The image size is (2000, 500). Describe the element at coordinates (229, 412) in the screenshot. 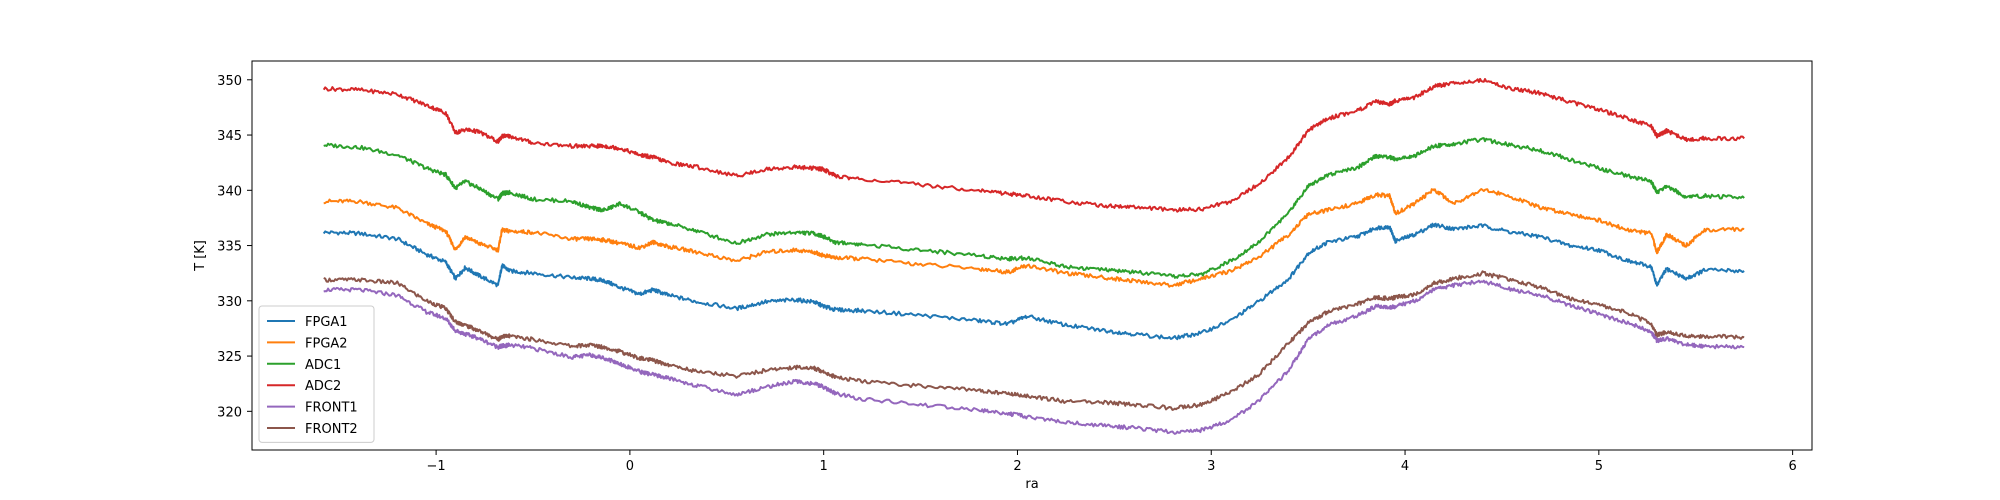

I see `y-tick-label: 320` at that location.